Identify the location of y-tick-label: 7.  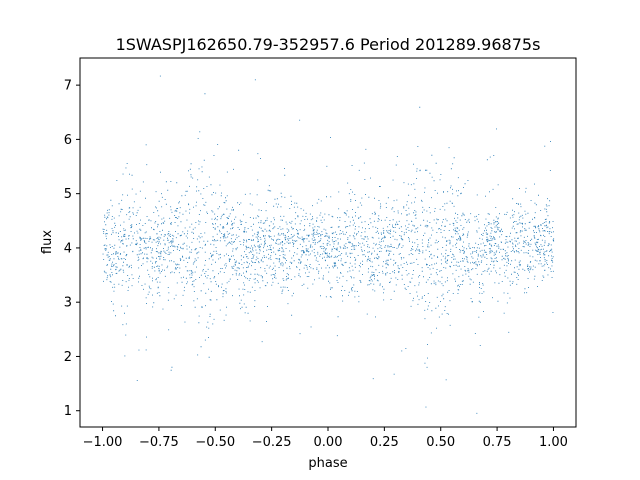
(68, 86).